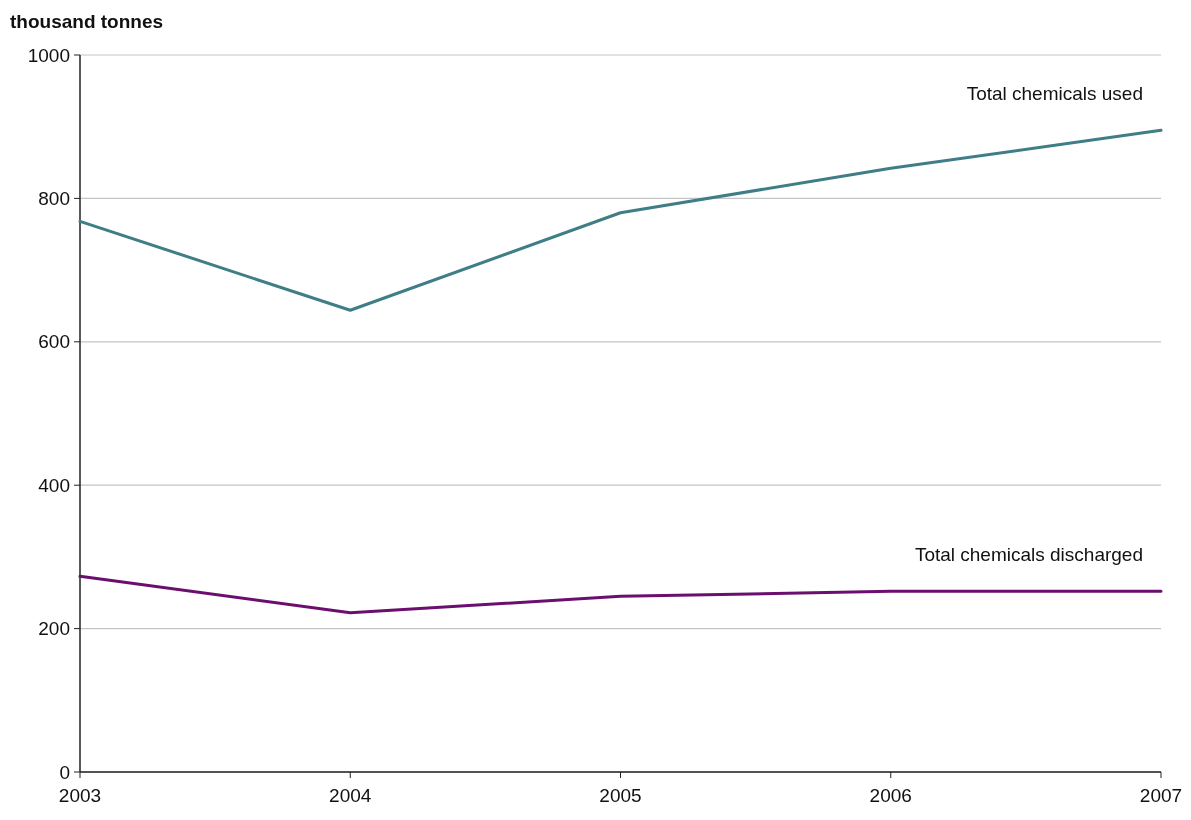 Image resolution: width=1191 pixels, height=820 pixels. What do you see at coordinates (1054, 94) in the screenshot?
I see `series-label: Total chemicals used` at bounding box center [1054, 94].